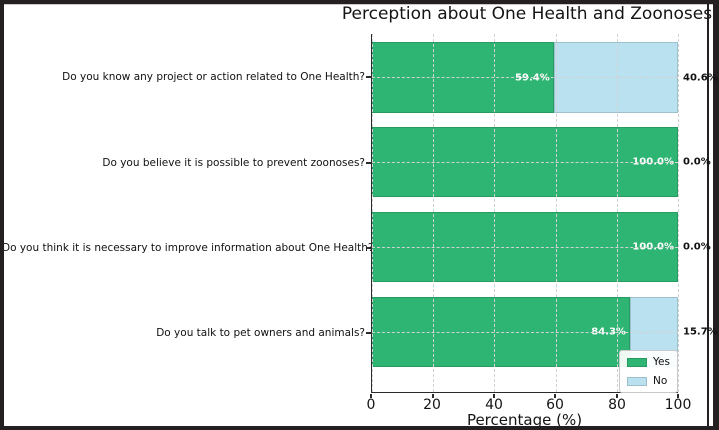 Image resolution: width=719 pixels, height=430 pixels. Describe the element at coordinates (371, 405) in the screenshot. I see `x-tick-label: 0` at that location.